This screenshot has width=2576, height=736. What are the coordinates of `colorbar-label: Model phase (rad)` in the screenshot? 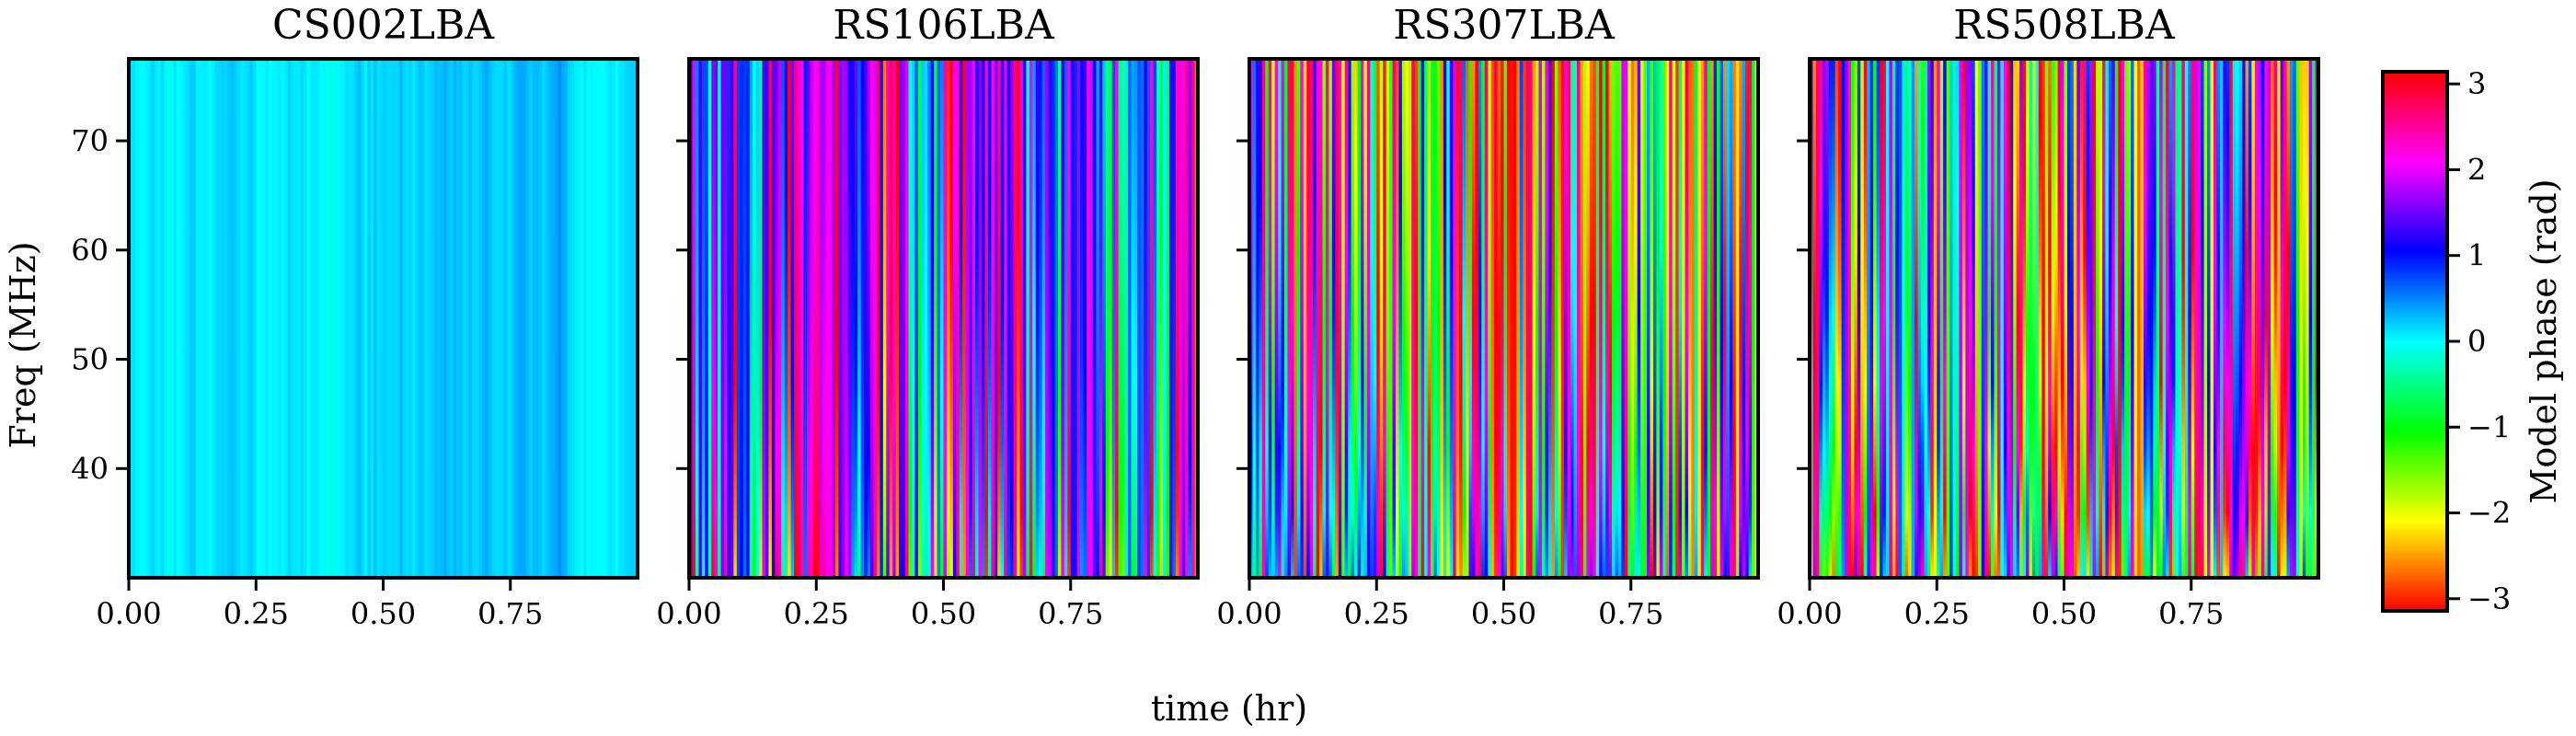 It's located at (2544, 340).